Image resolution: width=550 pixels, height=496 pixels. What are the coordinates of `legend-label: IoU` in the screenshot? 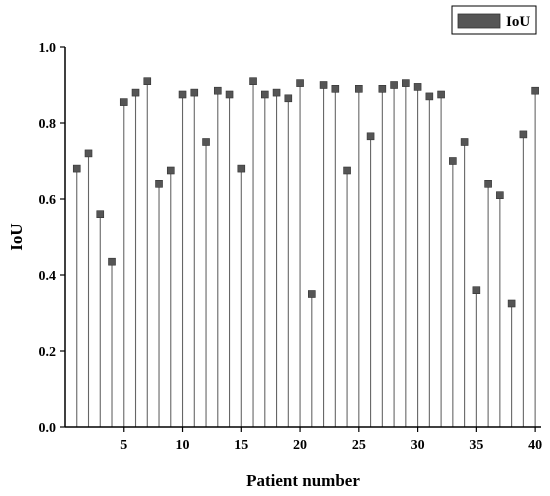 It's located at (518, 22).